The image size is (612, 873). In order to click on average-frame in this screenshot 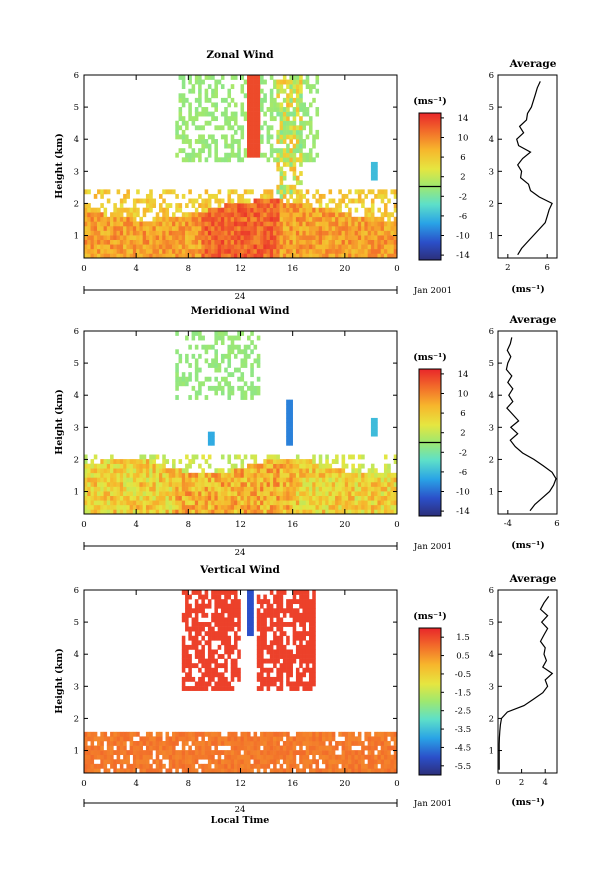, I will do `click(527, 166)`.